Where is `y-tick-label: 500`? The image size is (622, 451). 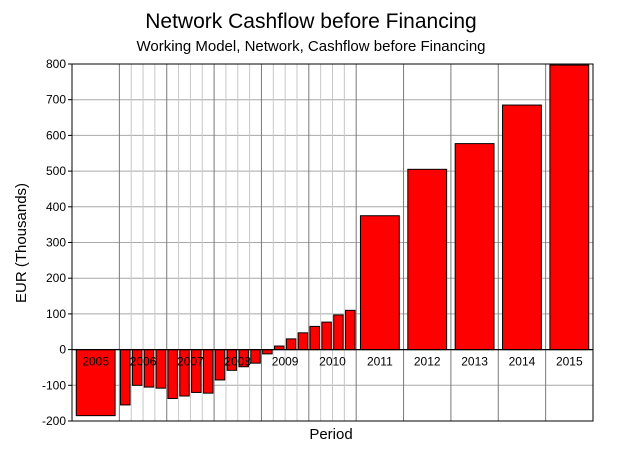 y-tick-label: 500 is located at coordinates (56, 171).